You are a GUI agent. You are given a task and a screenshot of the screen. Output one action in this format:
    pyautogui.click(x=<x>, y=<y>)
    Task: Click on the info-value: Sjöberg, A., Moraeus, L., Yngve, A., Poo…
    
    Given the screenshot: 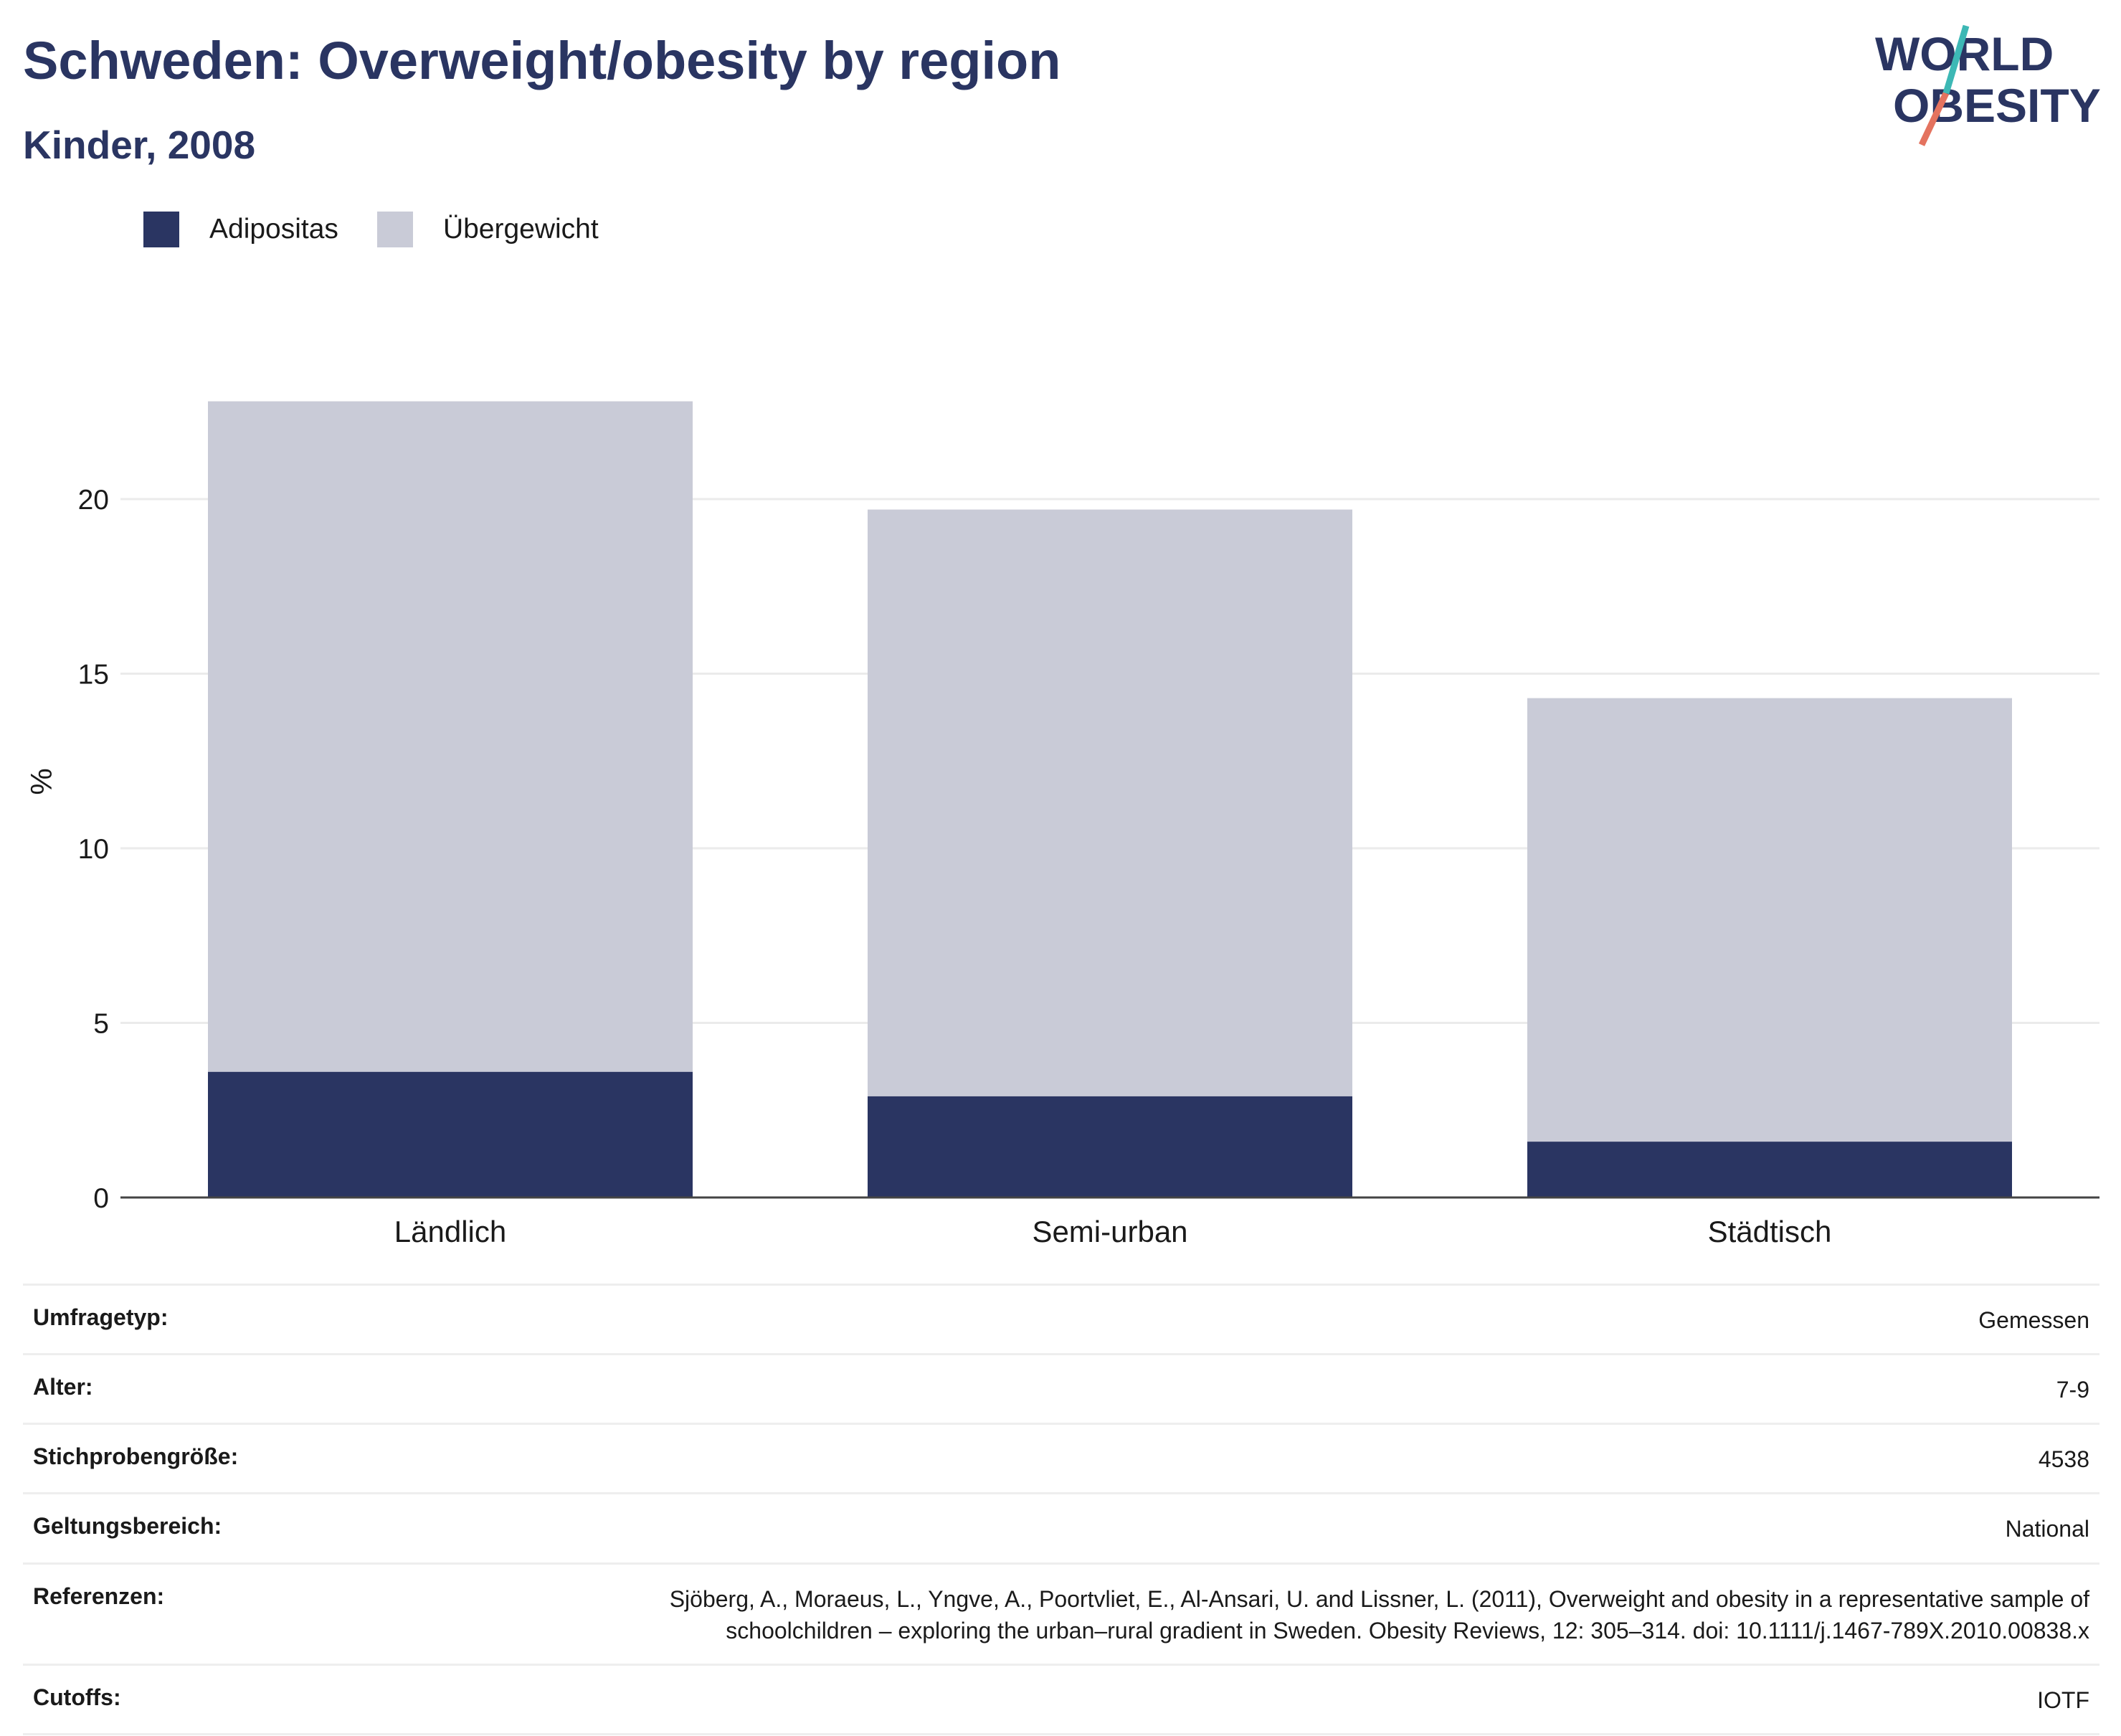 What is the action you would take?
    pyautogui.click(x=1379, y=1614)
    